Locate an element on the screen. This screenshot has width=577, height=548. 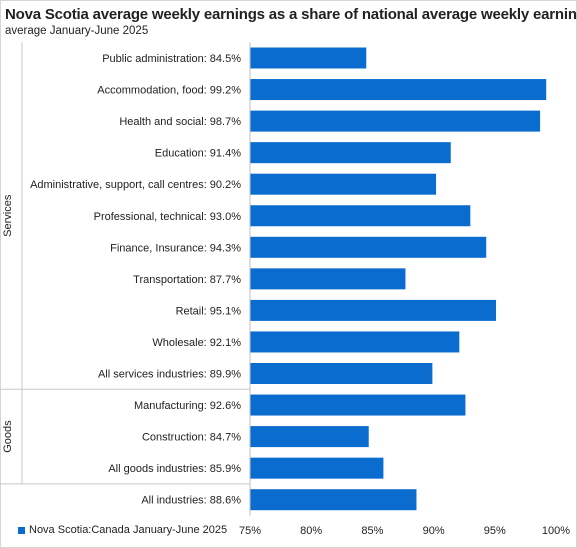
group-label: Services is located at coordinates (8, 215).